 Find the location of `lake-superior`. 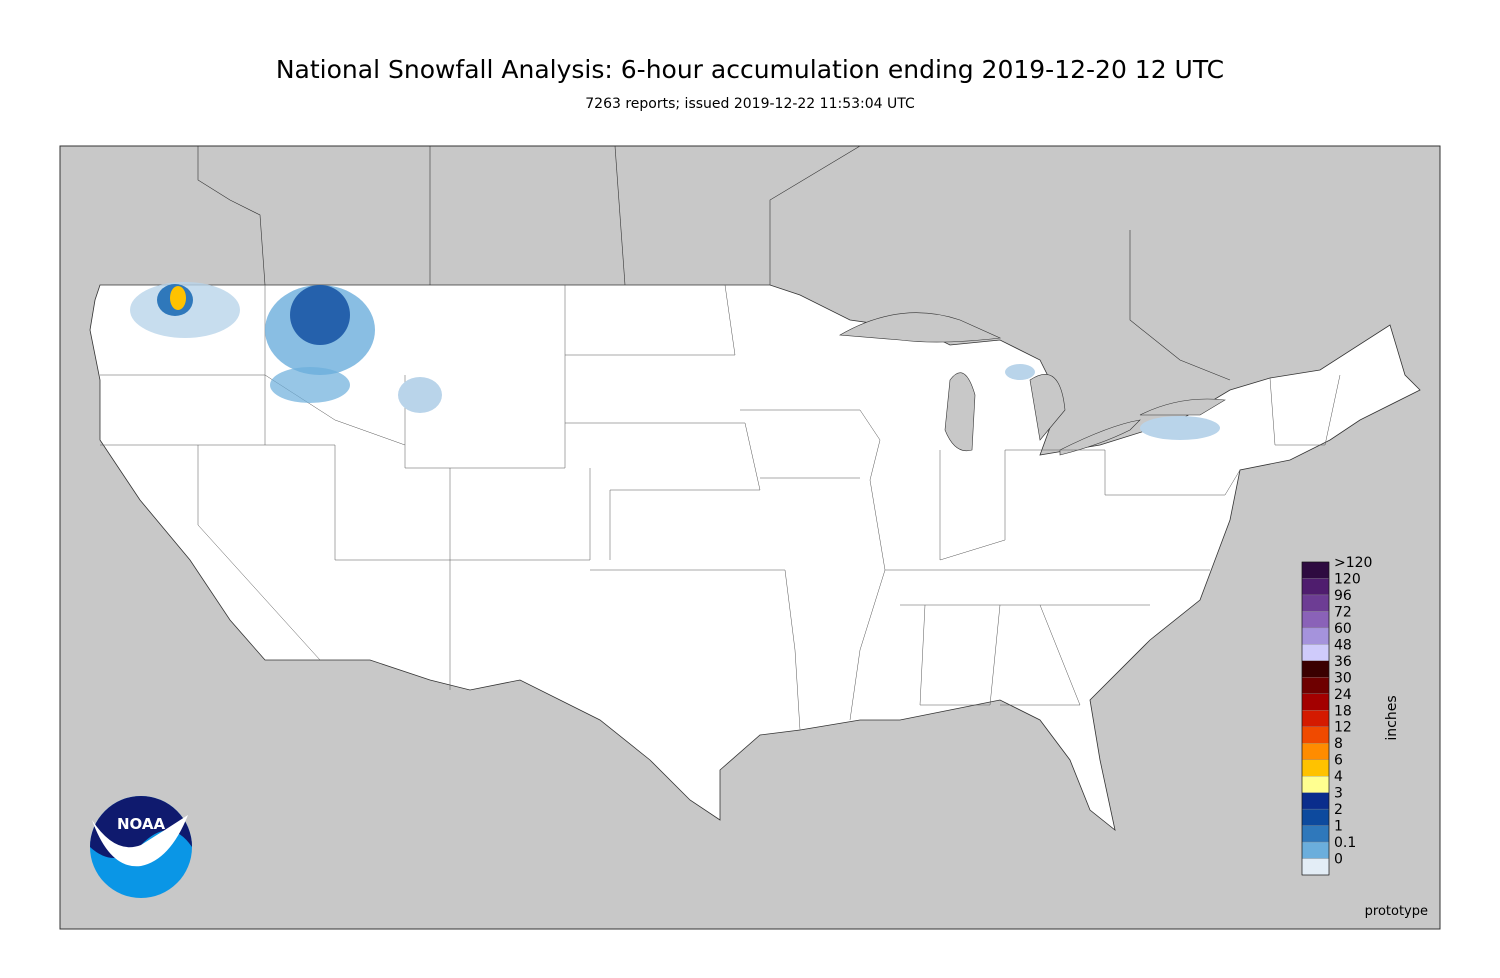

lake-superior is located at coordinates (920, 327).